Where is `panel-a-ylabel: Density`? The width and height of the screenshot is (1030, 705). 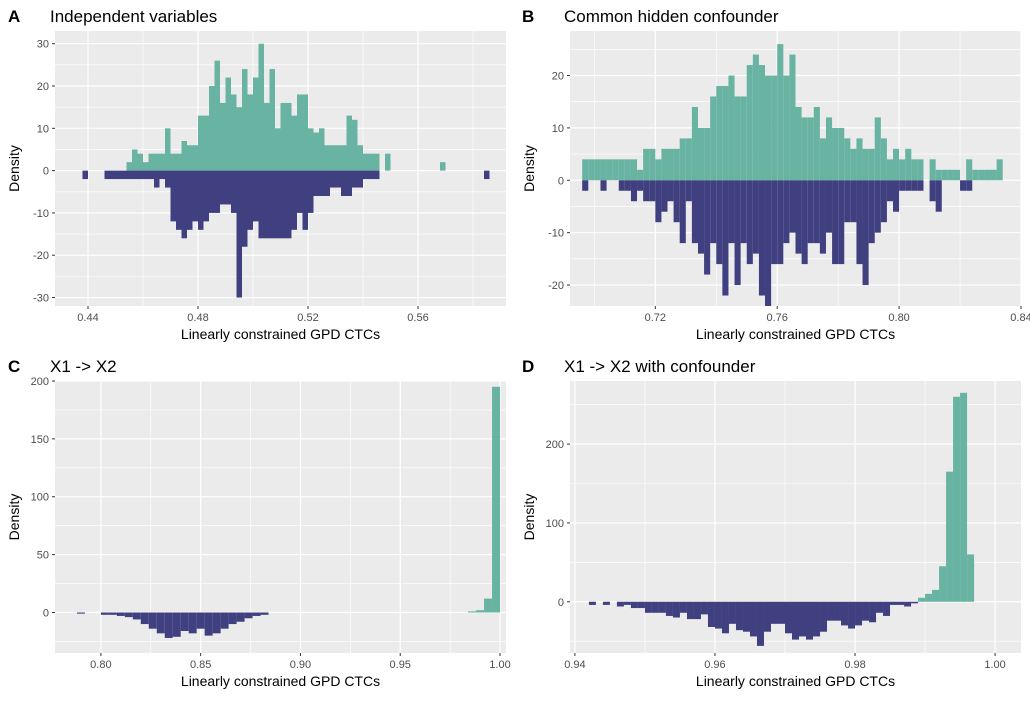 panel-a-ylabel: Density is located at coordinates (14, 168).